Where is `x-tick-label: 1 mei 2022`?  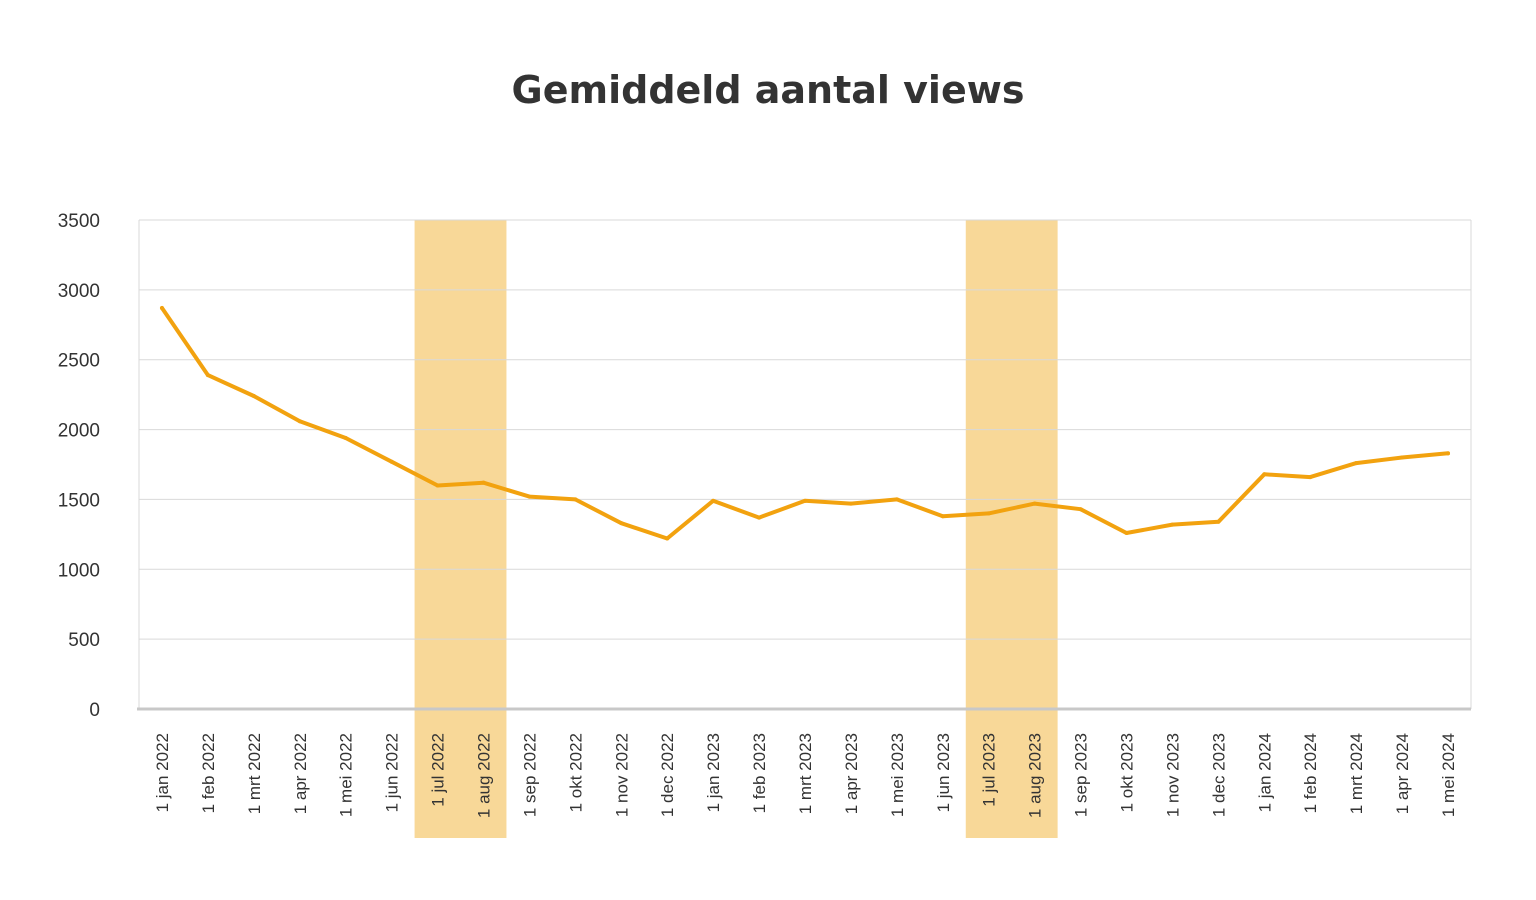
x-tick-label: 1 mei 2022 is located at coordinates (346, 775).